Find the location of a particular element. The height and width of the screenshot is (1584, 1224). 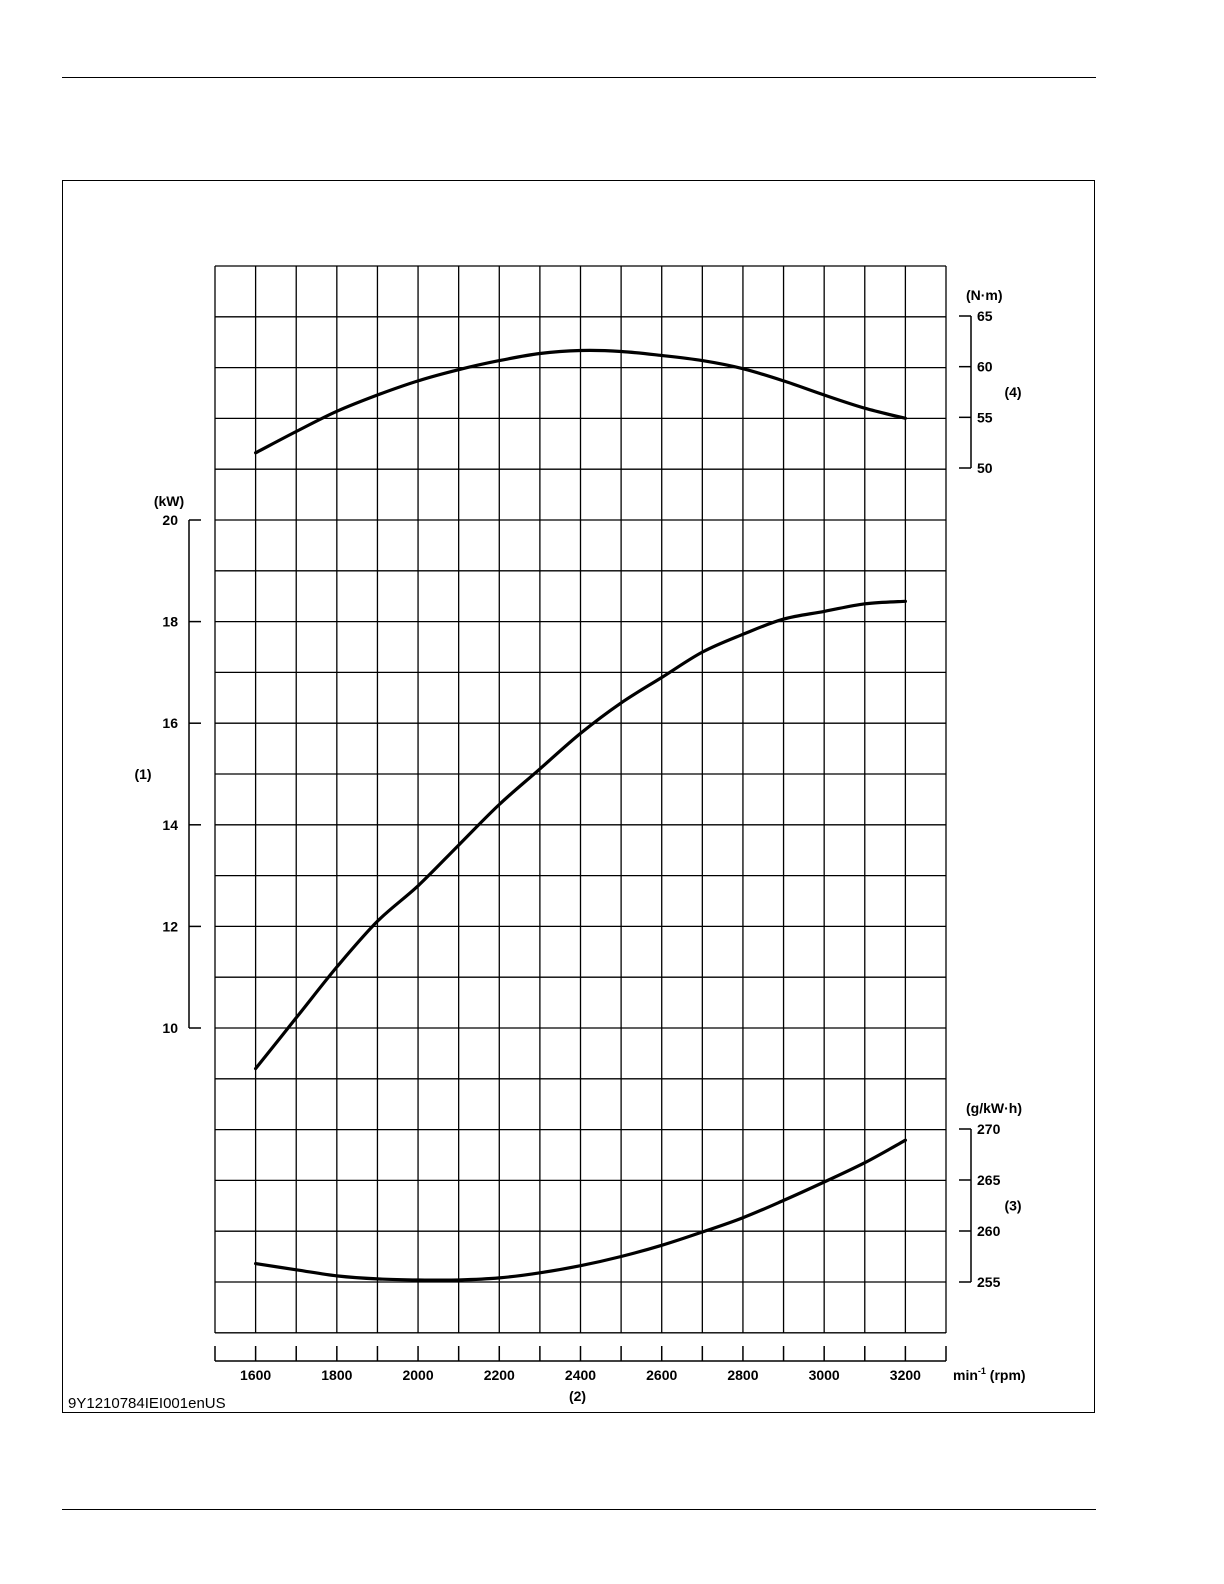

x-unit-suffix: (rpm) is located at coordinates (1006, 1375).